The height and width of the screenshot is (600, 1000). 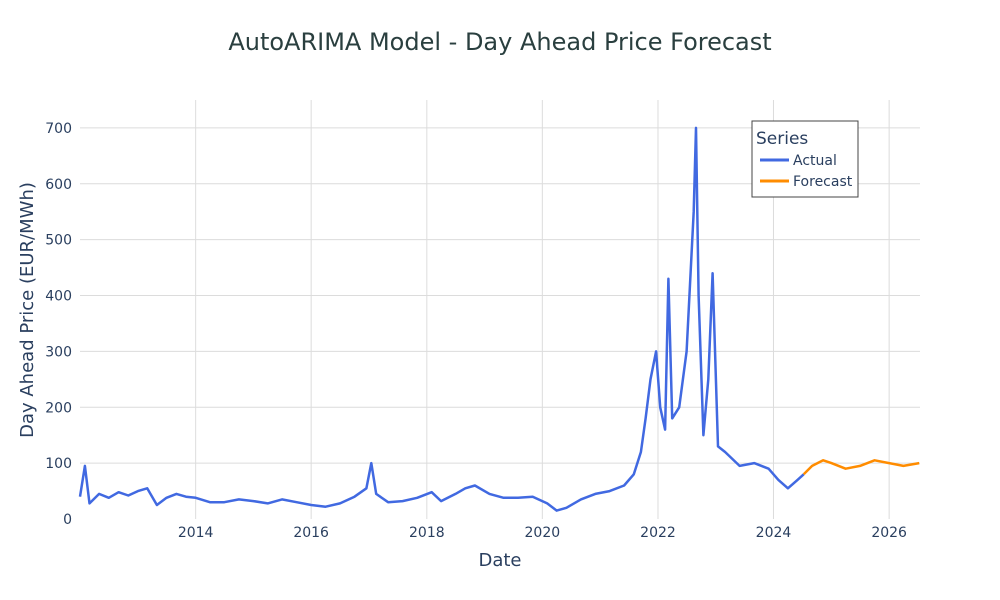 I want to click on legend-title: Series, so click(x=782, y=139).